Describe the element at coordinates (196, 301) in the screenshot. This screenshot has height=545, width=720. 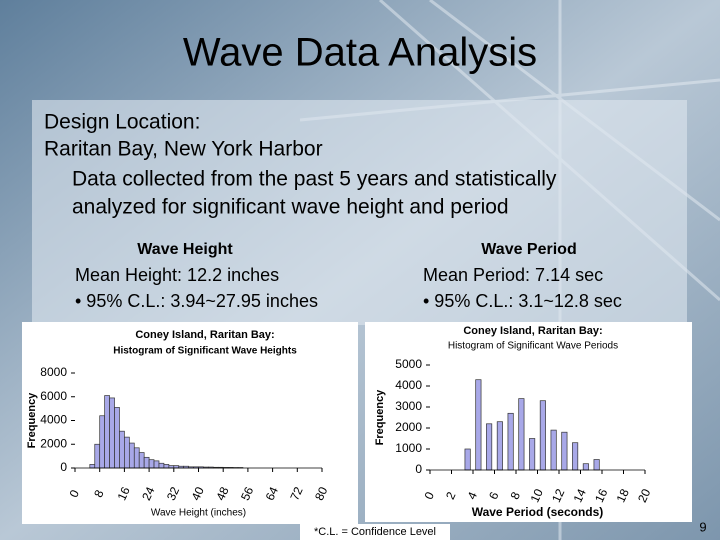
I see `column-line: • 95% C.L.: 3.94~27.95 inches` at that location.